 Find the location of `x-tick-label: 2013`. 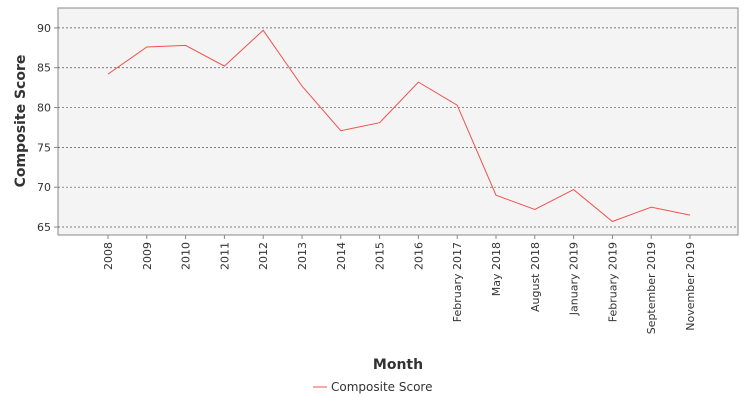

x-tick-label: 2013 is located at coordinates (302, 256).